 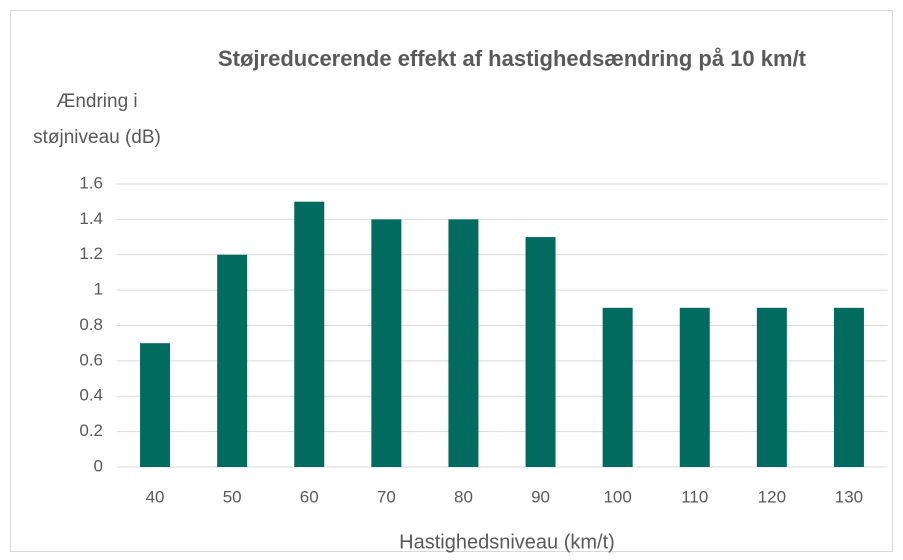 What do you see at coordinates (91, 430) in the screenshot?
I see `y-tick-label: 0.2` at bounding box center [91, 430].